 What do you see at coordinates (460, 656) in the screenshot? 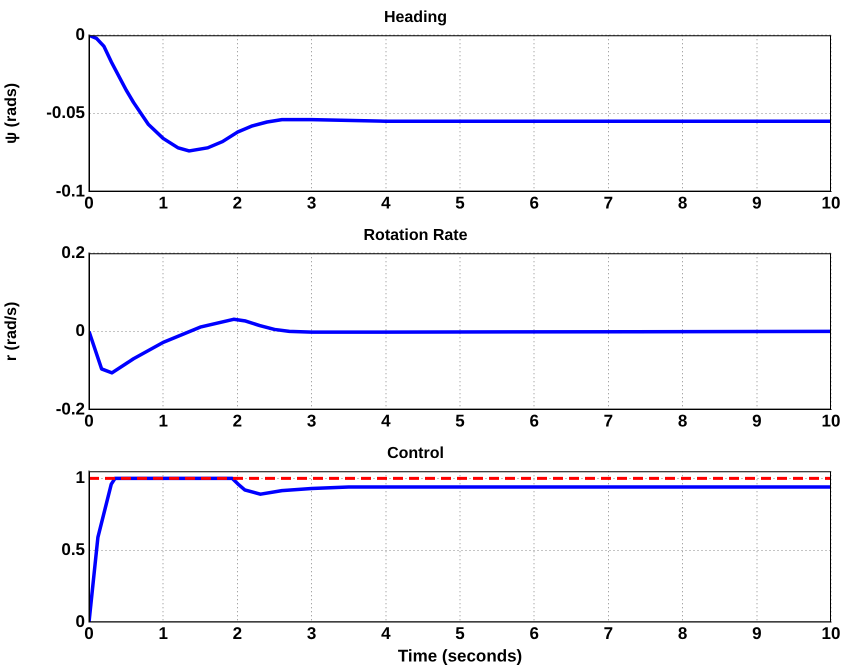
I see `x-axis-title: Time (seconds)` at bounding box center [460, 656].